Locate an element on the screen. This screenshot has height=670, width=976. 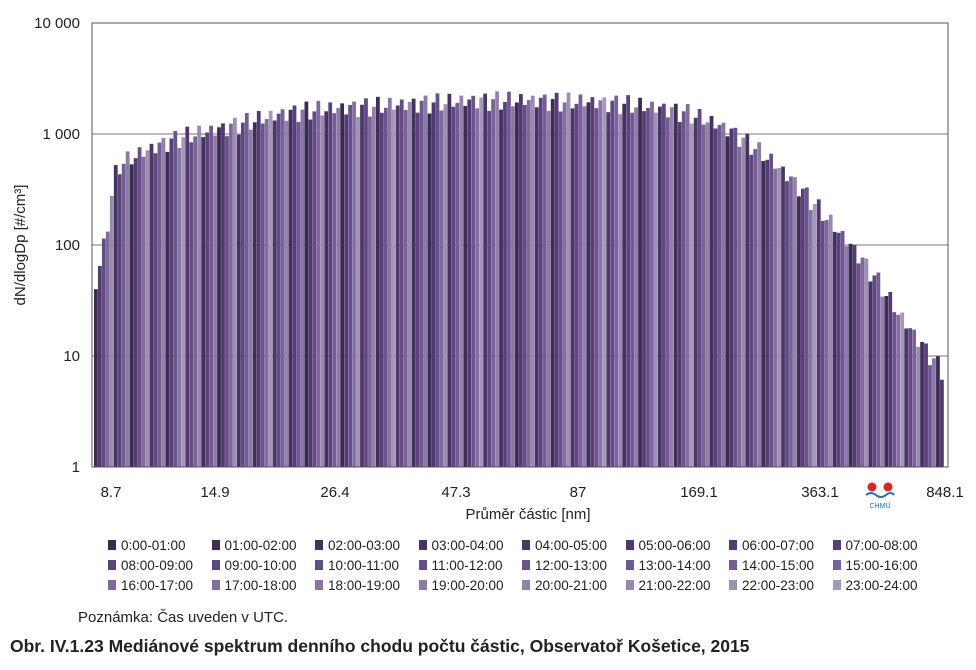
legend-label: 22:00-23:00 is located at coordinates (778, 585).